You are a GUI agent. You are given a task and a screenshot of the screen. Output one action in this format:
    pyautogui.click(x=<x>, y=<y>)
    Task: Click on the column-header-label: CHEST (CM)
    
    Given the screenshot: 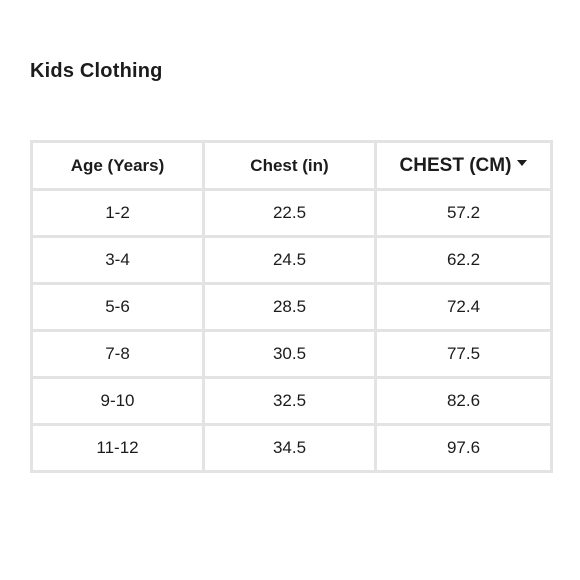 What is the action you would take?
    pyautogui.click(x=455, y=165)
    